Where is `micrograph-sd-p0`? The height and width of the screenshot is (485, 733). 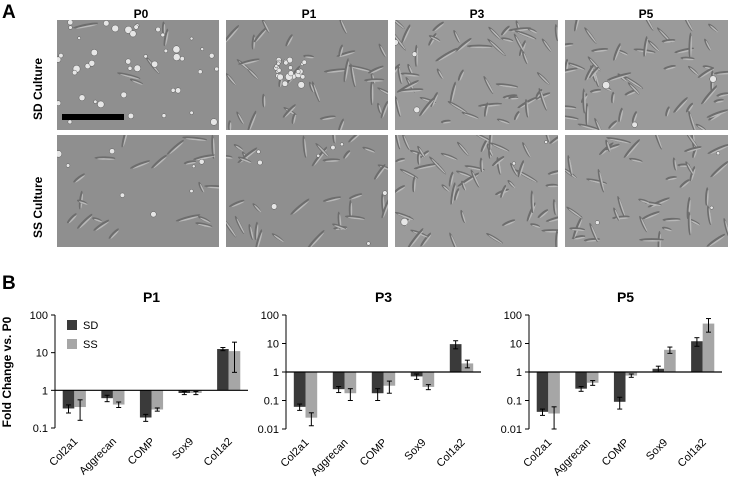
micrograph-sd-p0 is located at coordinates (138, 75).